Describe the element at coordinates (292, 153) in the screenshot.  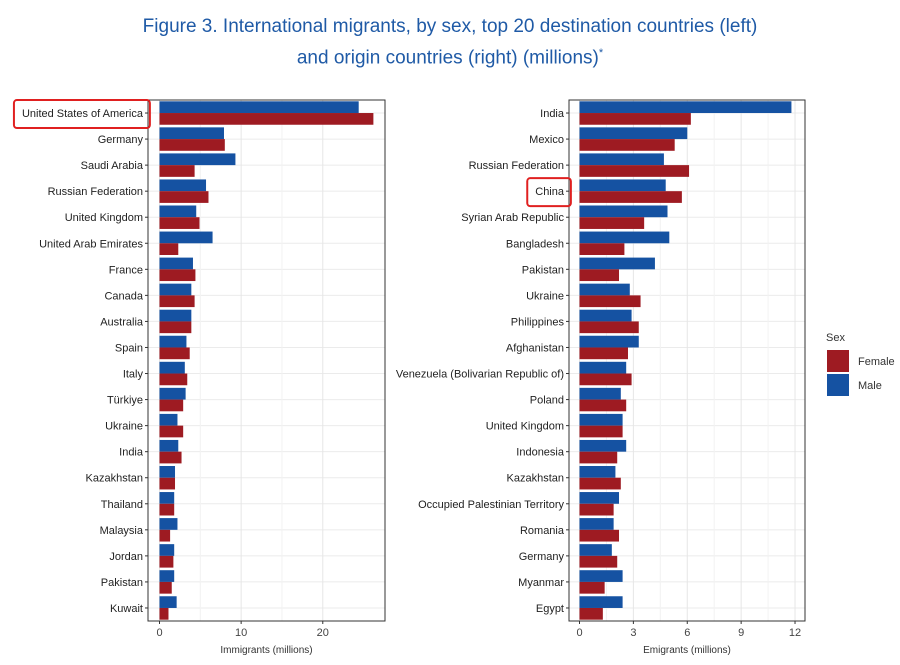
I see `highlight-boxes` at that location.